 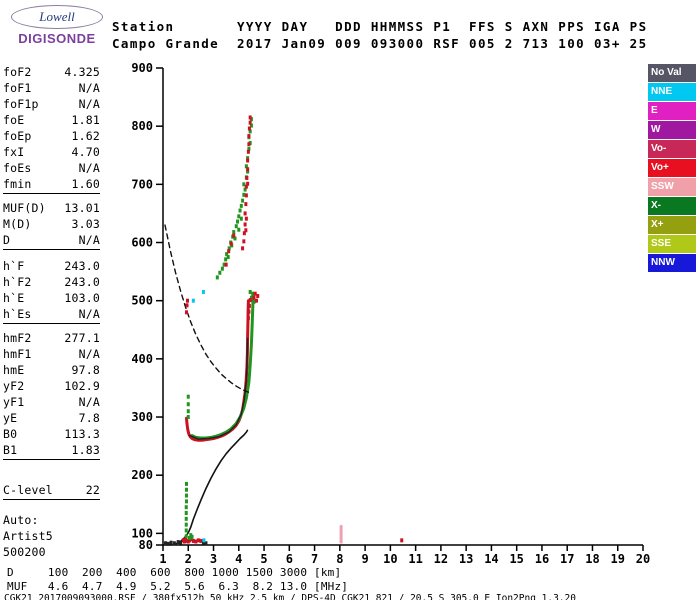 What do you see at coordinates (82, 72) in the screenshot?
I see `param-value: 4.325` at bounding box center [82, 72].